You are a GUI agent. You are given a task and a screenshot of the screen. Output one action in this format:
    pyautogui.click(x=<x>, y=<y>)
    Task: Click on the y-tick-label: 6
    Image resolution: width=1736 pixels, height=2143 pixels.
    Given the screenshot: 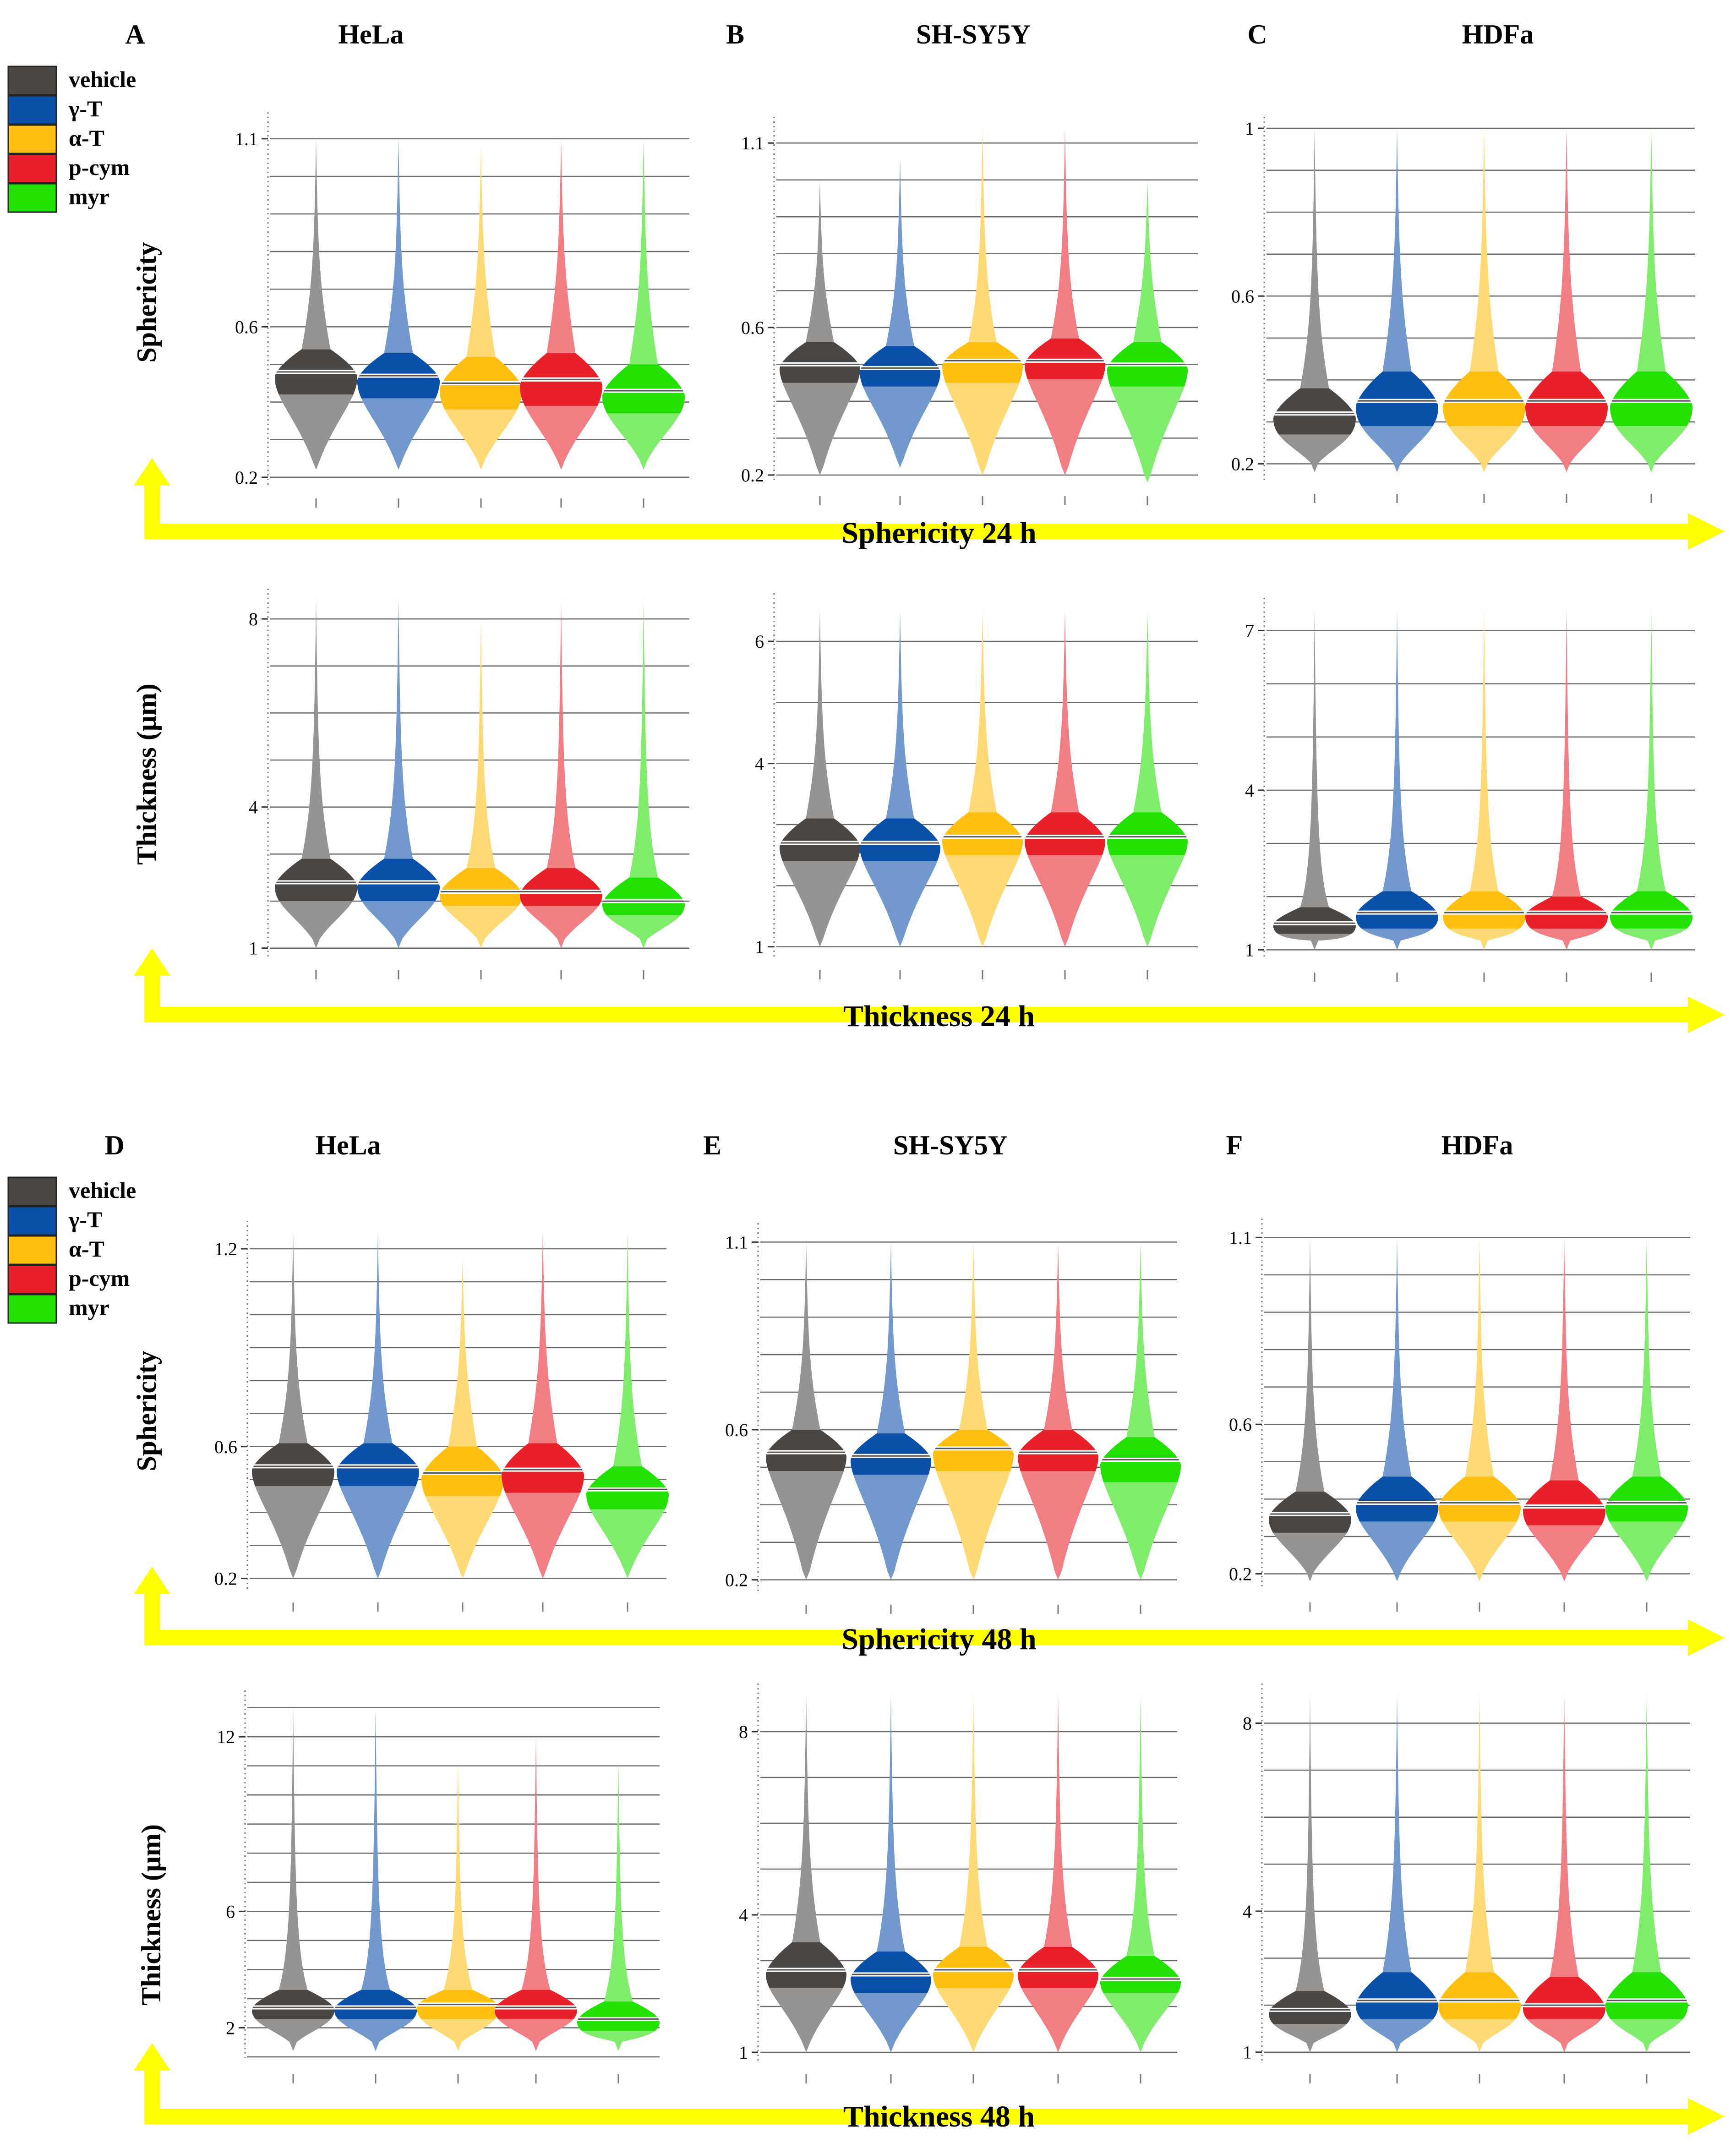 What is the action you would take?
    pyautogui.click(x=231, y=1911)
    